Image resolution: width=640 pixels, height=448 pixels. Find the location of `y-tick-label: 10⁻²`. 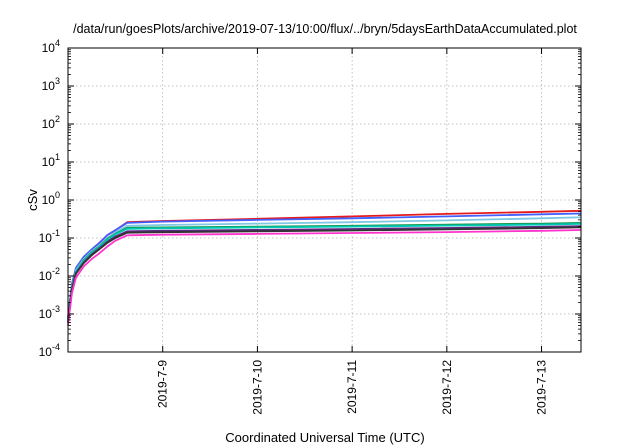

y-tick-label: 10⁻² is located at coordinates (49, 274).